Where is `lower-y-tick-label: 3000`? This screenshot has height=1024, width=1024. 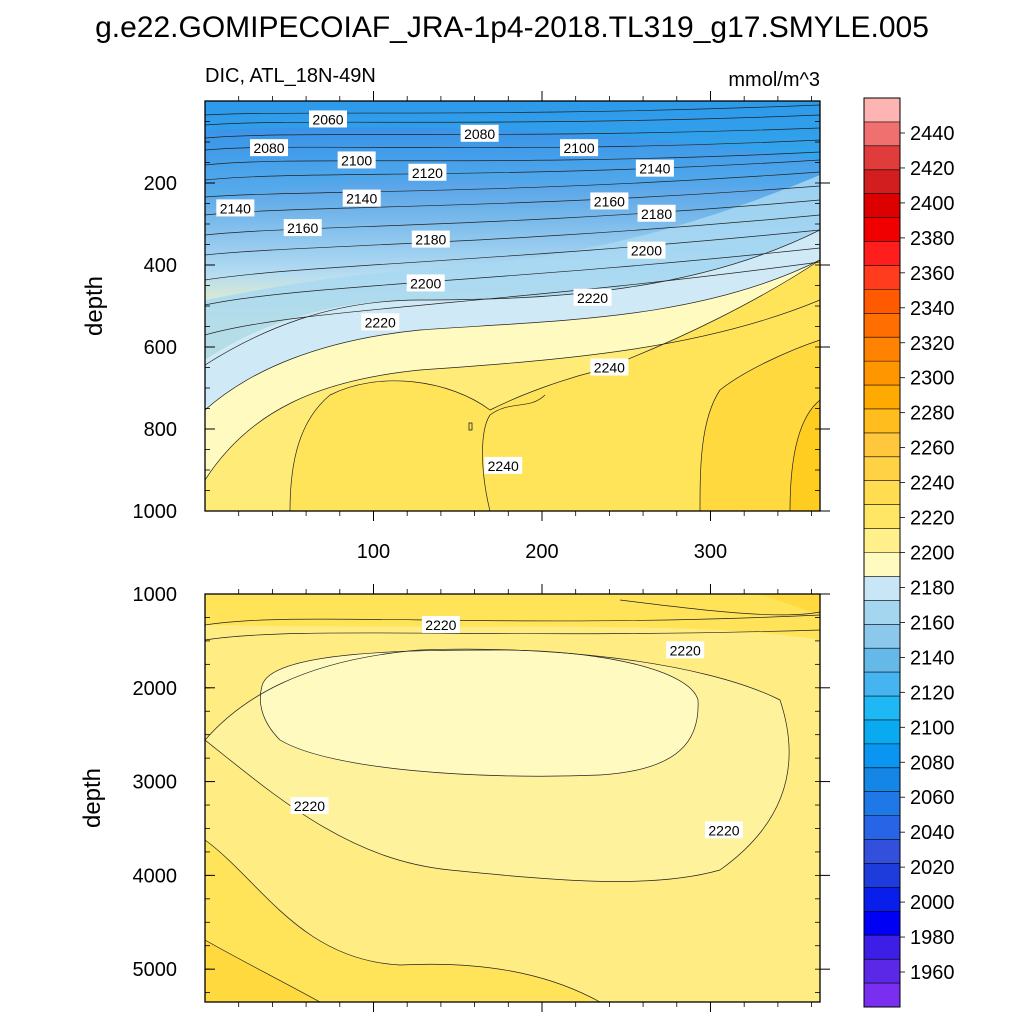
lower-y-tick-label: 3000 is located at coordinates (155, 783).